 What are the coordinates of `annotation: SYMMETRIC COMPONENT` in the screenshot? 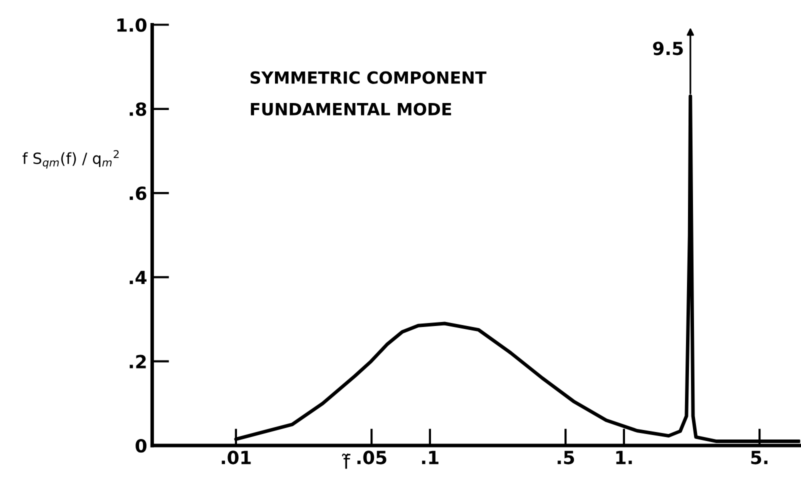 It's located at (368, 77).